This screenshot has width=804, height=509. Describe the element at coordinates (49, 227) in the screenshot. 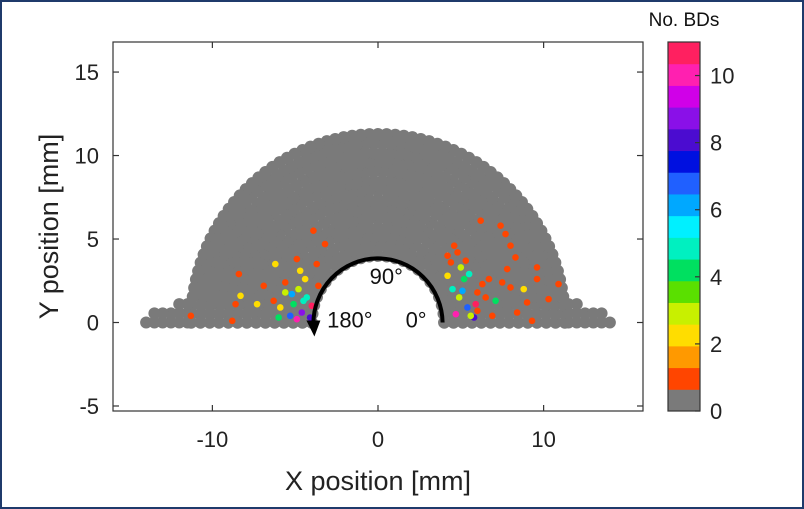

I see `y-axis-label: Y position [mm]` at that location.